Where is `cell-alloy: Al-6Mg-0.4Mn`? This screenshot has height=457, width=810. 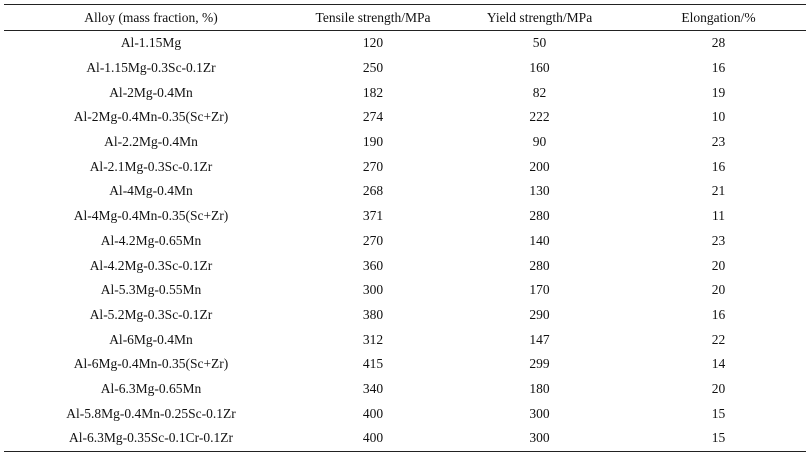
cell-alloy: Al-6Mg-0.4Mn is located at coordinates (151, 339).